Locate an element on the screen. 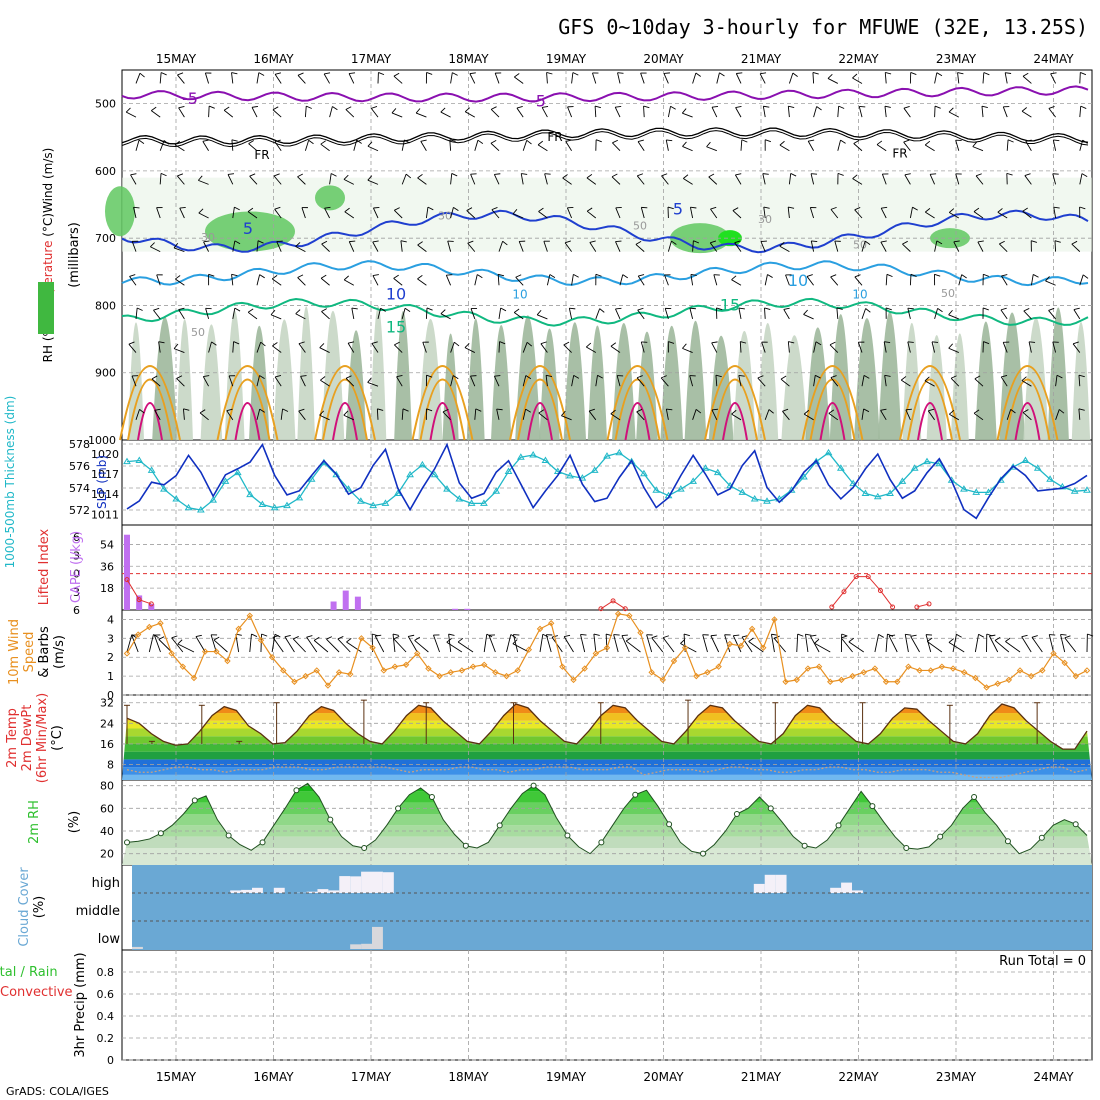 The width and height of the screenshot is (1100, 1100). precip-tick-label: 0.8 is located at coordinates (106, 972).